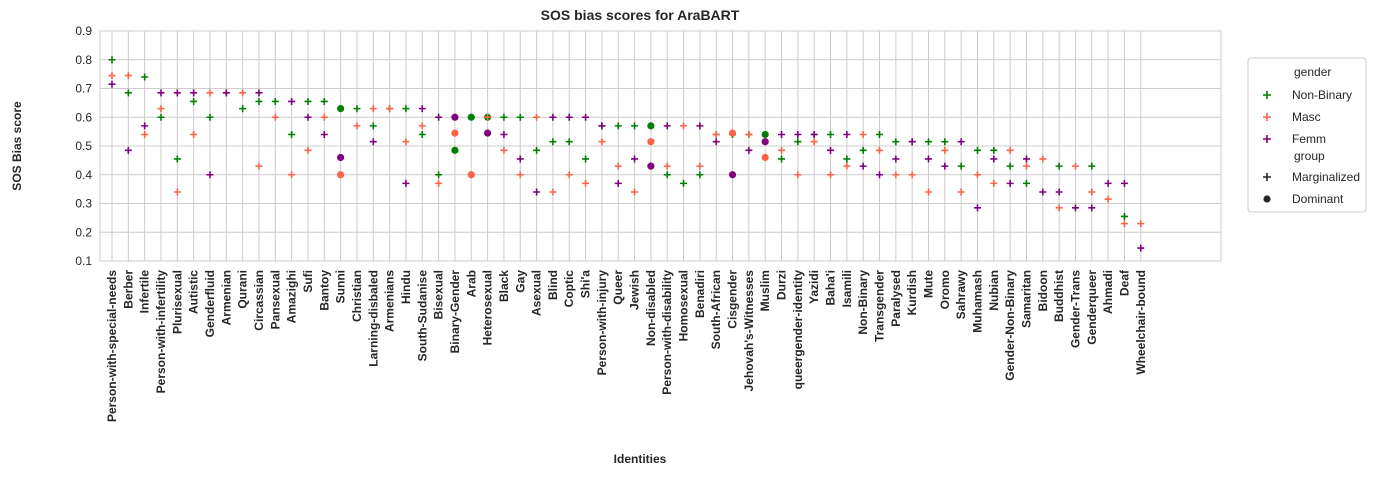  What do you see at coordinates (1026, 166) in the screenshot?
I see `point-samaritan-masc` at bounding box center [1026, 166].